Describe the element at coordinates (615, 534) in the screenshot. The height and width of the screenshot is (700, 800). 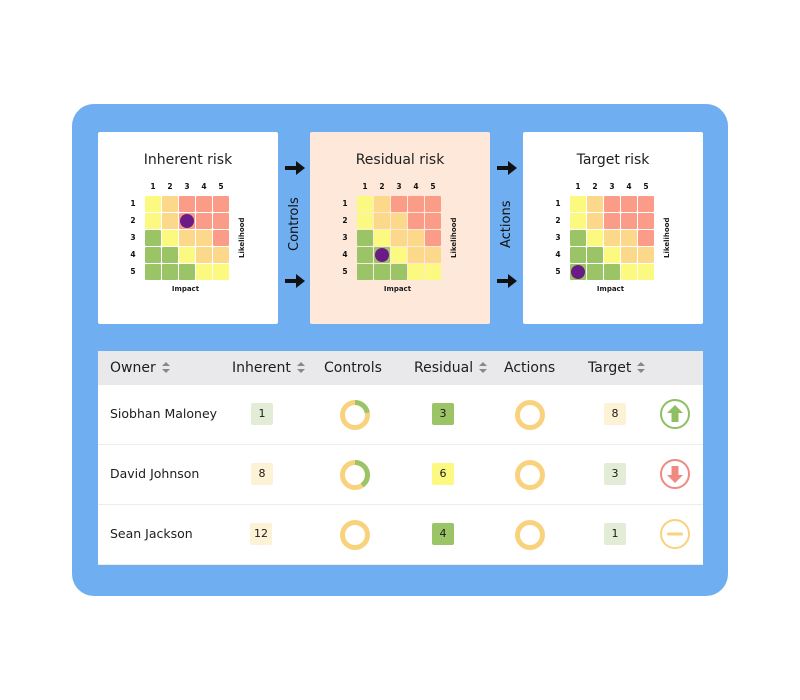
I see `target-score-badge: 1` at that location.